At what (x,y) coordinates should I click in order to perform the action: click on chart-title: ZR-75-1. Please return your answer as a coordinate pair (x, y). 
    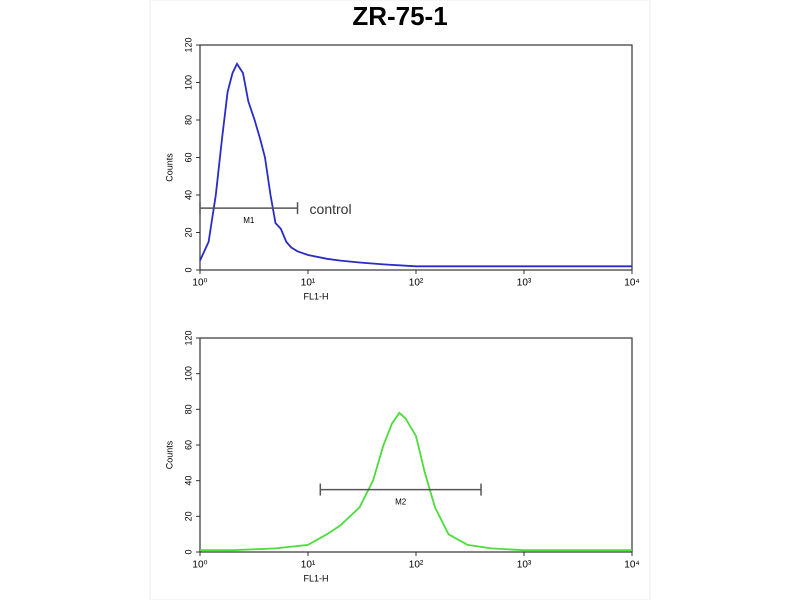
    Looking at the image, I should click on (399, 16).